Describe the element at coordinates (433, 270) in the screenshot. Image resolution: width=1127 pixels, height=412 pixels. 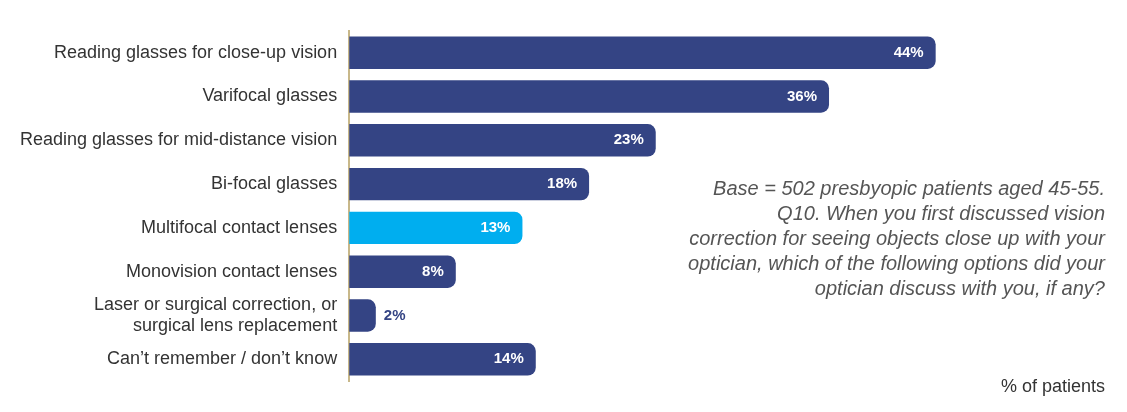
I see `data-label: 8%` at that location.